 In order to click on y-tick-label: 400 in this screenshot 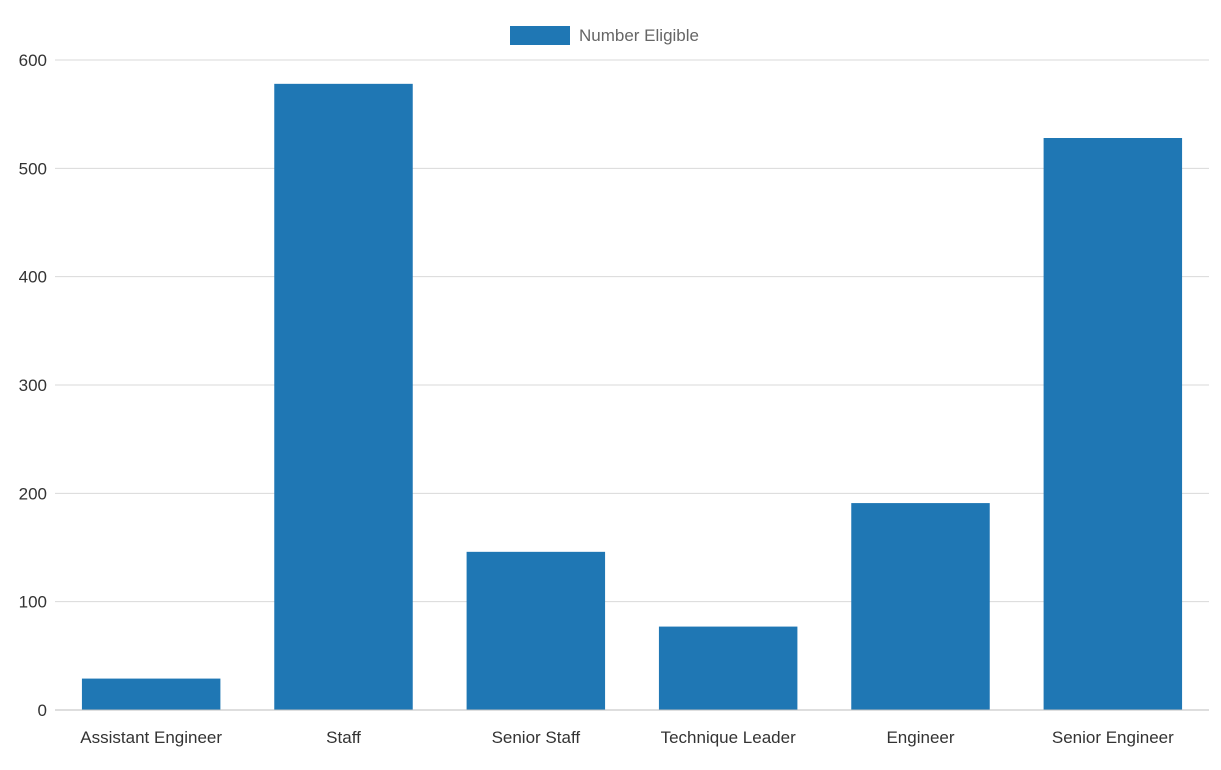, I will do `click(33, 277)`.